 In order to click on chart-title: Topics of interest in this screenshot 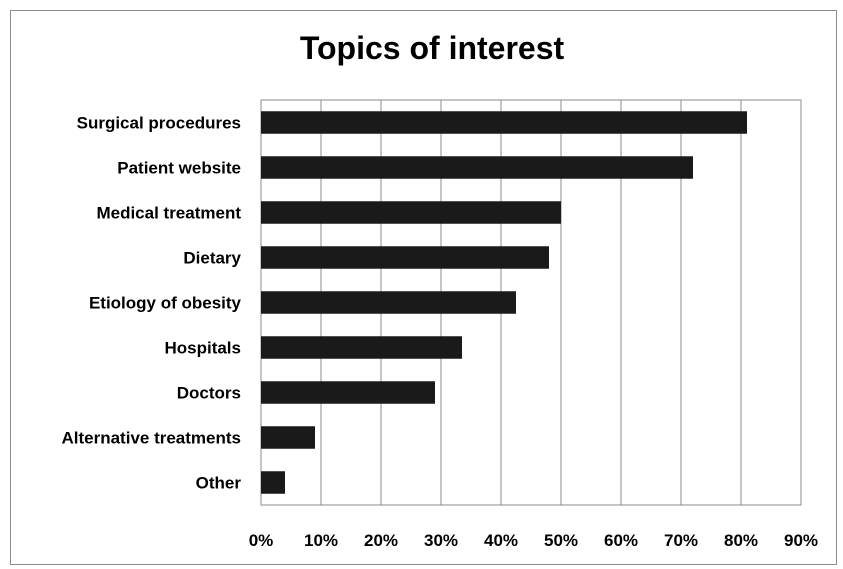, I will do `click(432, 48)`.